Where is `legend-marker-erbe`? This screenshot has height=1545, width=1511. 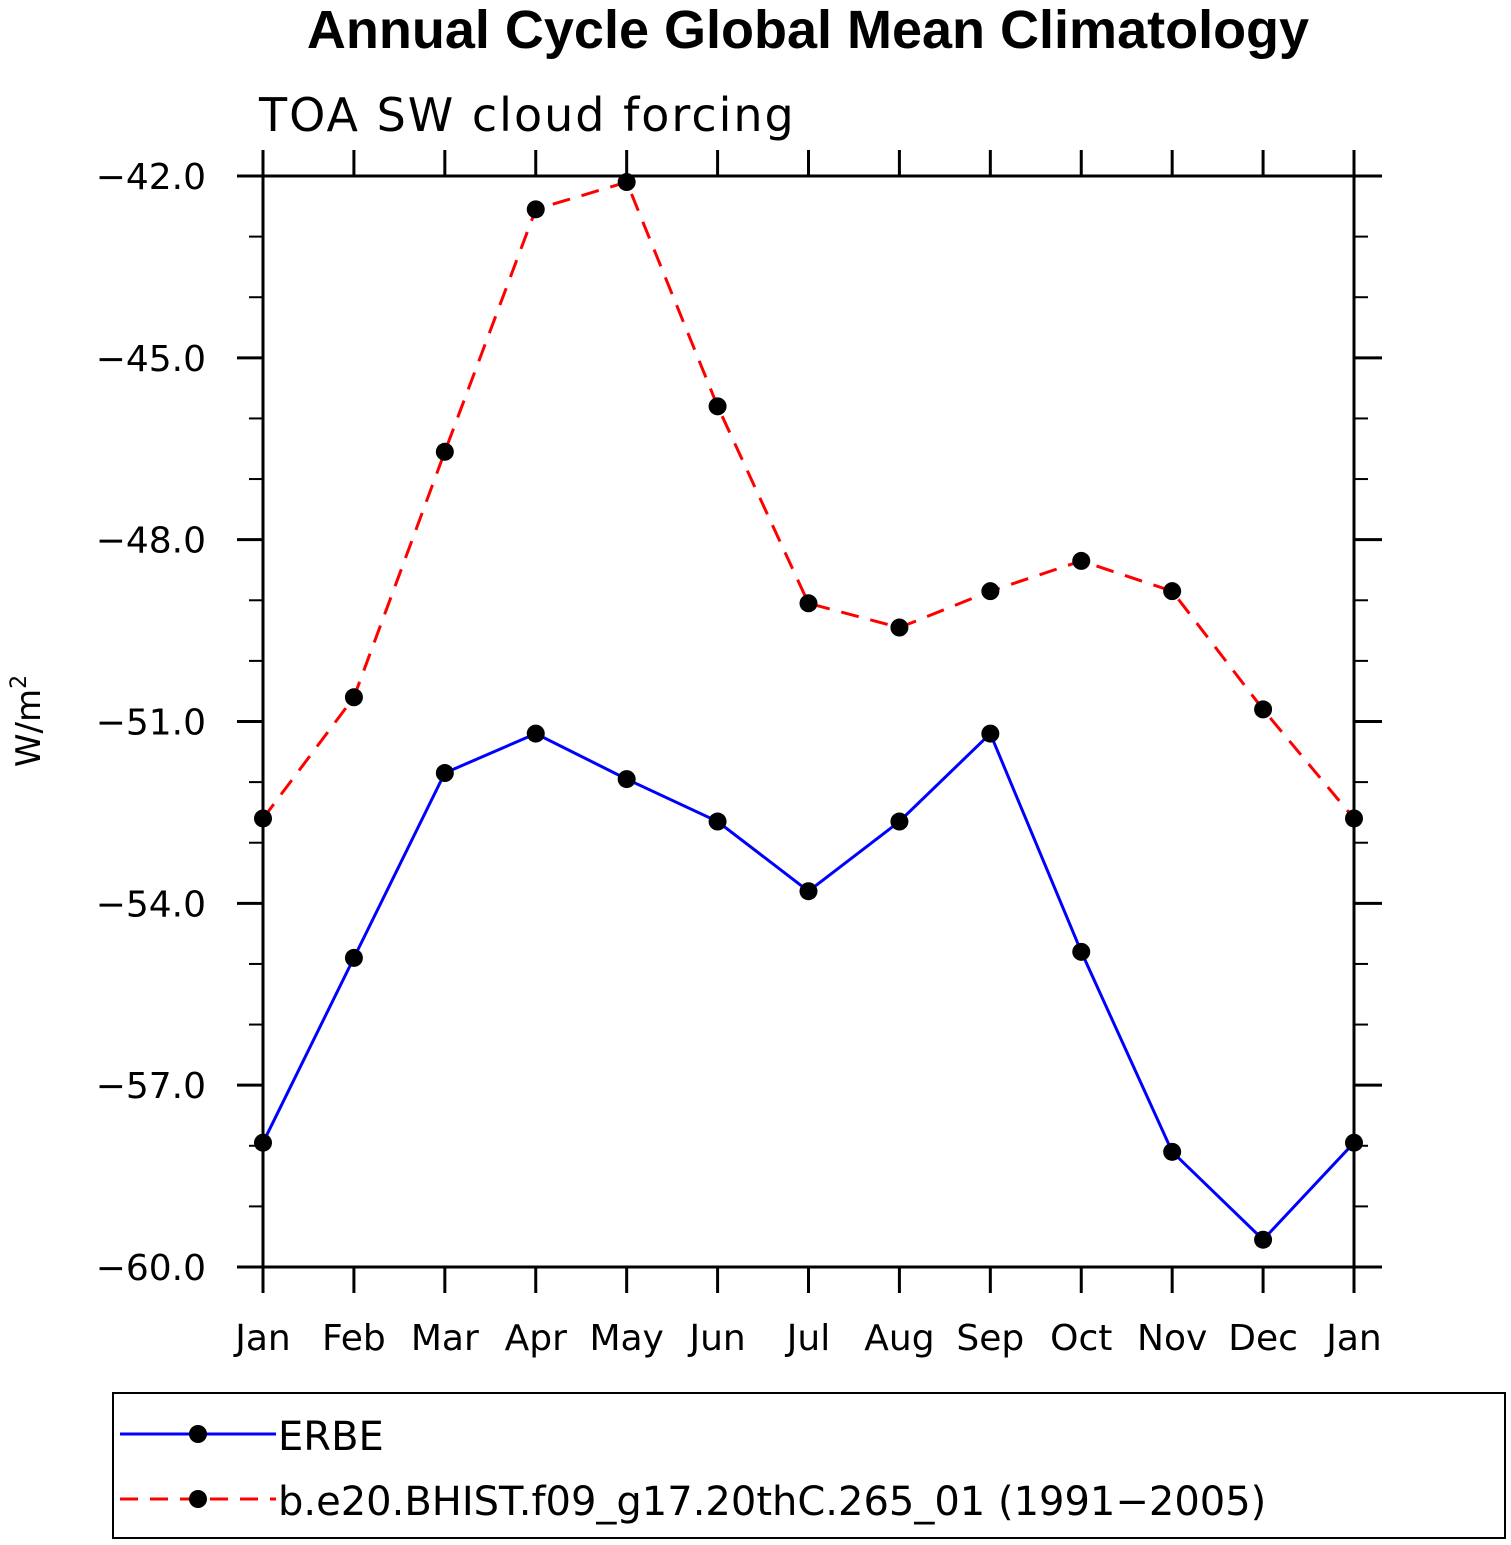 legend-marker-erbe is located at coordinates (198, 1434).